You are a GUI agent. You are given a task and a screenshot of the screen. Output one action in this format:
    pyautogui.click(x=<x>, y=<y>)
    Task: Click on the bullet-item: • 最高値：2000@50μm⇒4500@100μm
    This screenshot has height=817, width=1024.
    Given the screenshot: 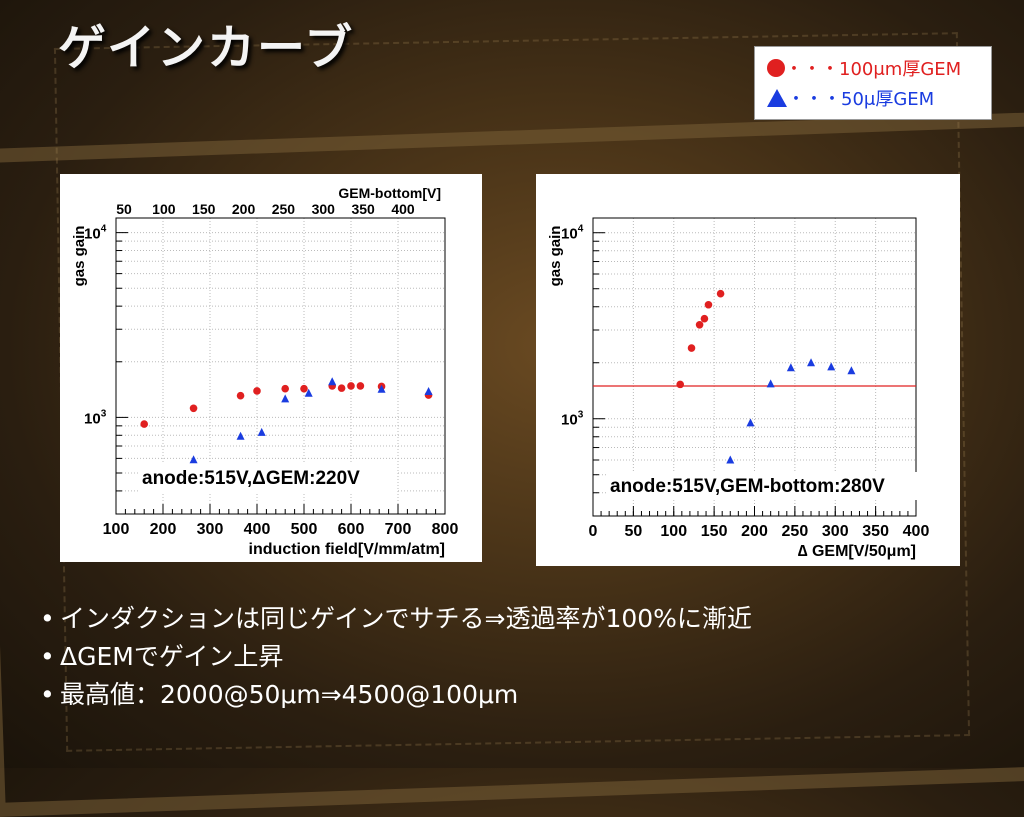 What is the action you would take?
    pyautogui.click(x=279, y=694)
    